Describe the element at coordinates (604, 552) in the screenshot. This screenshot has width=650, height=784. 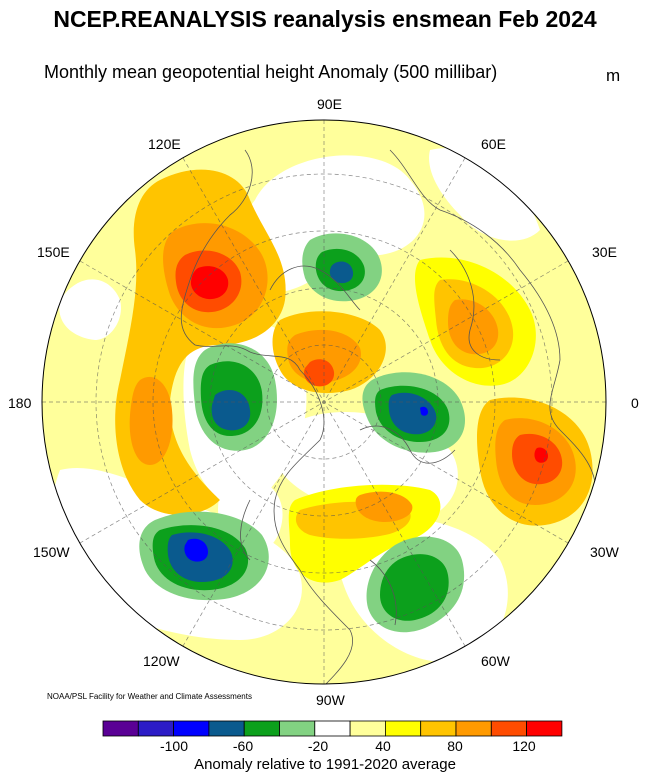
I see `lon-label-30w: 30W` at that location.